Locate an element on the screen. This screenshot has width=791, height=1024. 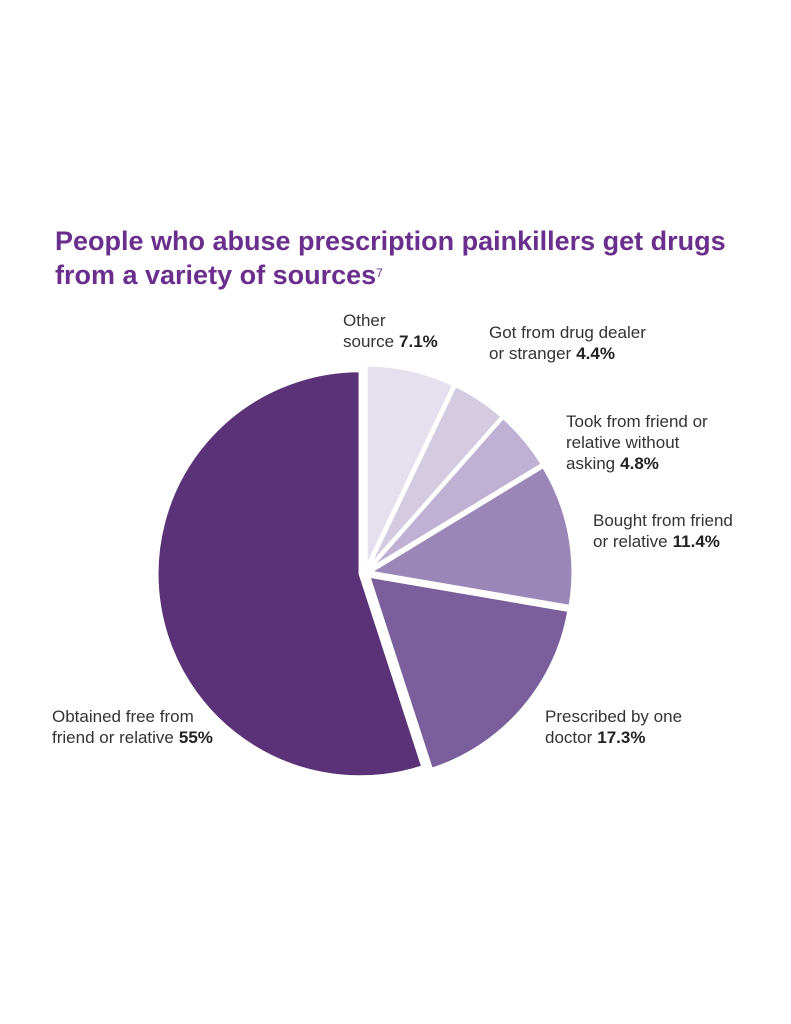
slice-name: Bought from friend or relative is located at coordinates (663, 531).